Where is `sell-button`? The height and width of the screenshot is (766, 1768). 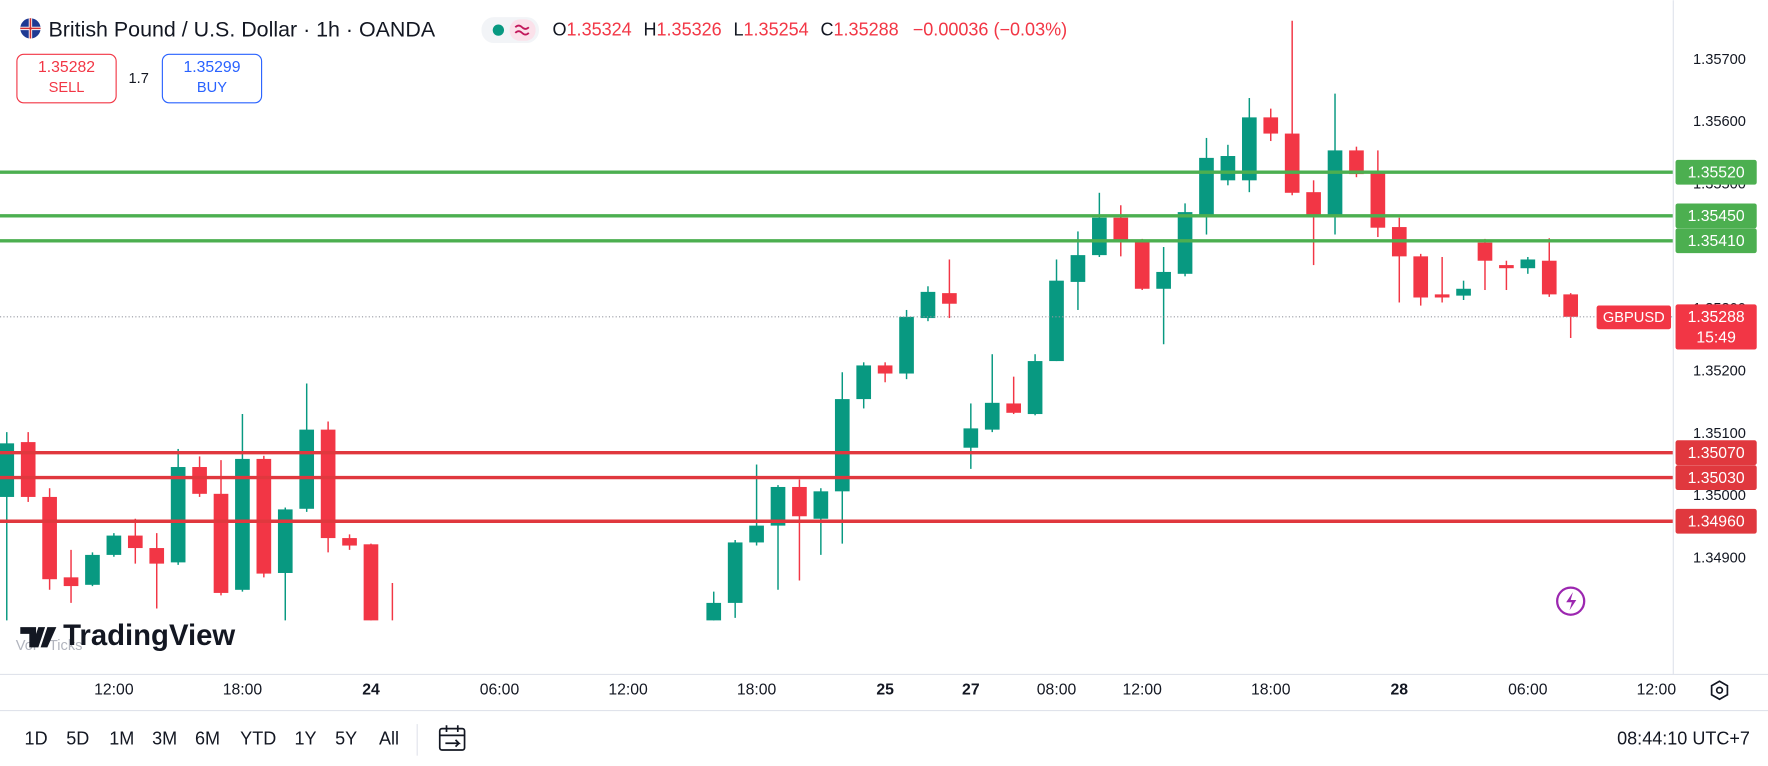 sell-button is located at coordinates (66, 78).